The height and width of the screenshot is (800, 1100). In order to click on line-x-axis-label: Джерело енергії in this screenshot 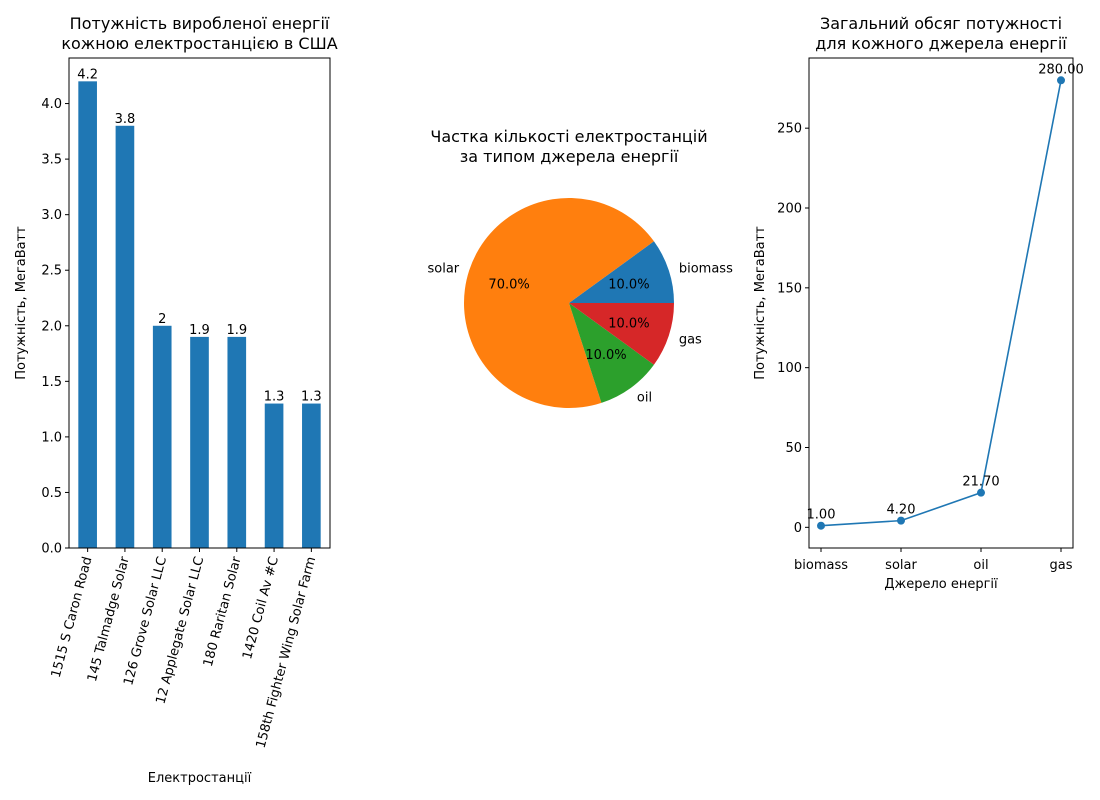, I will do `click(941, 584)`.